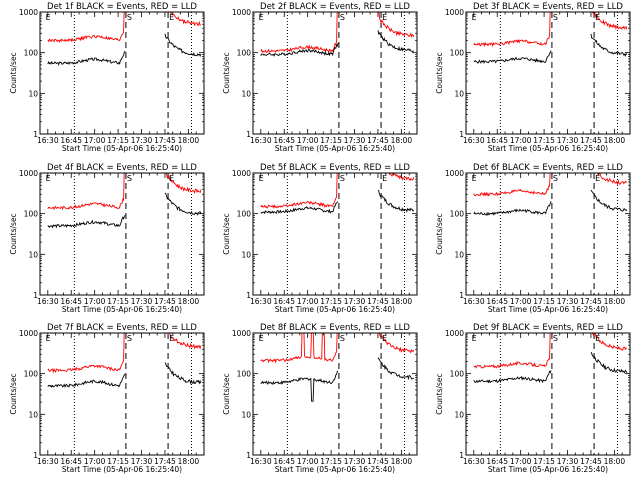 Image resolution: width=640 pixels, height=480 pixels. I want to click on panel-title: Det 7f BLACK = Events, RED = LLD, so click(122, 328).